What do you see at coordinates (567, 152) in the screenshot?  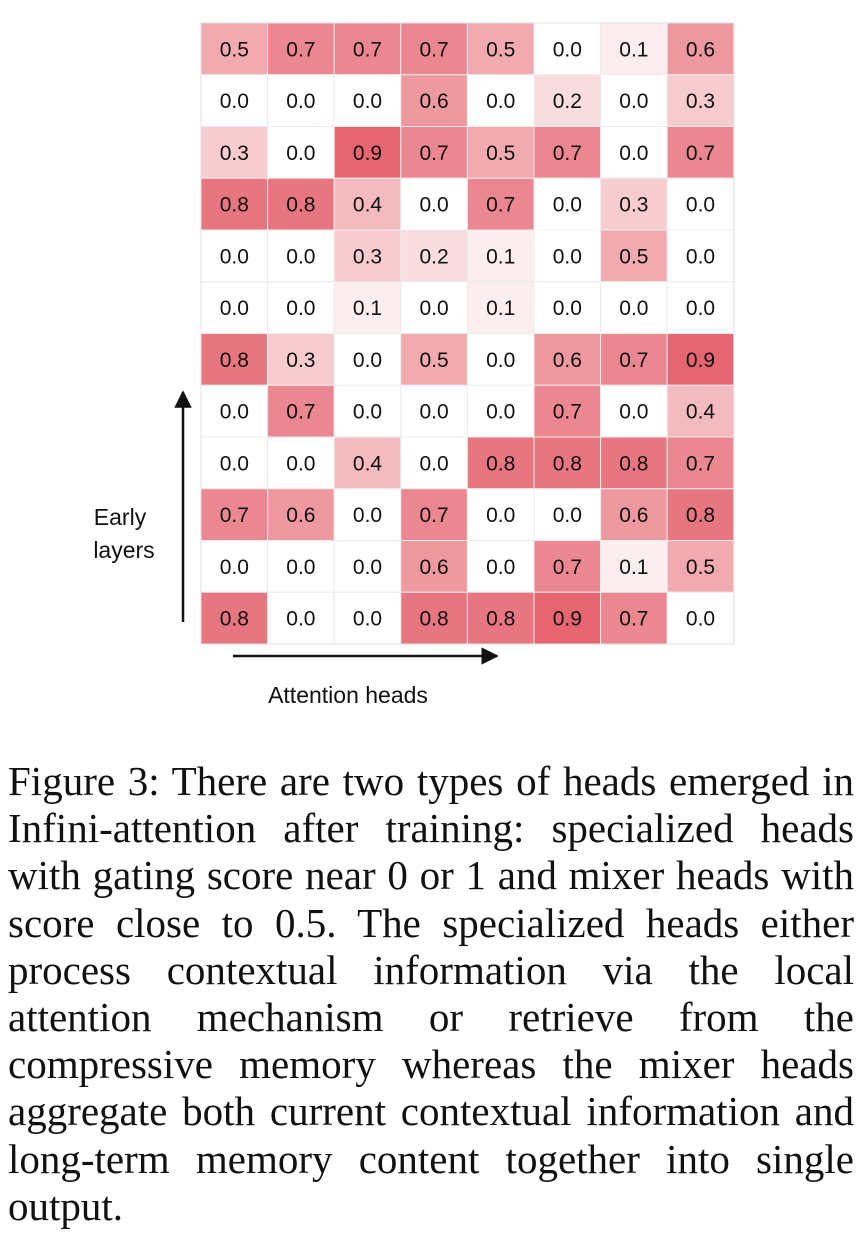 I see `heatmap-cell-r3-c6` at bounding box center [567, 152].